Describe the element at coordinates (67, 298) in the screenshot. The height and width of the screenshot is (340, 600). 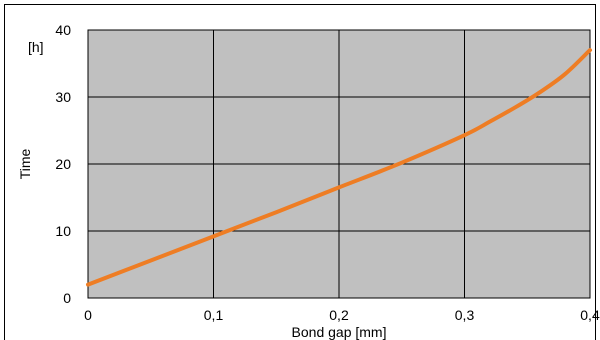
I see `y-tick-label: 0` at that location.